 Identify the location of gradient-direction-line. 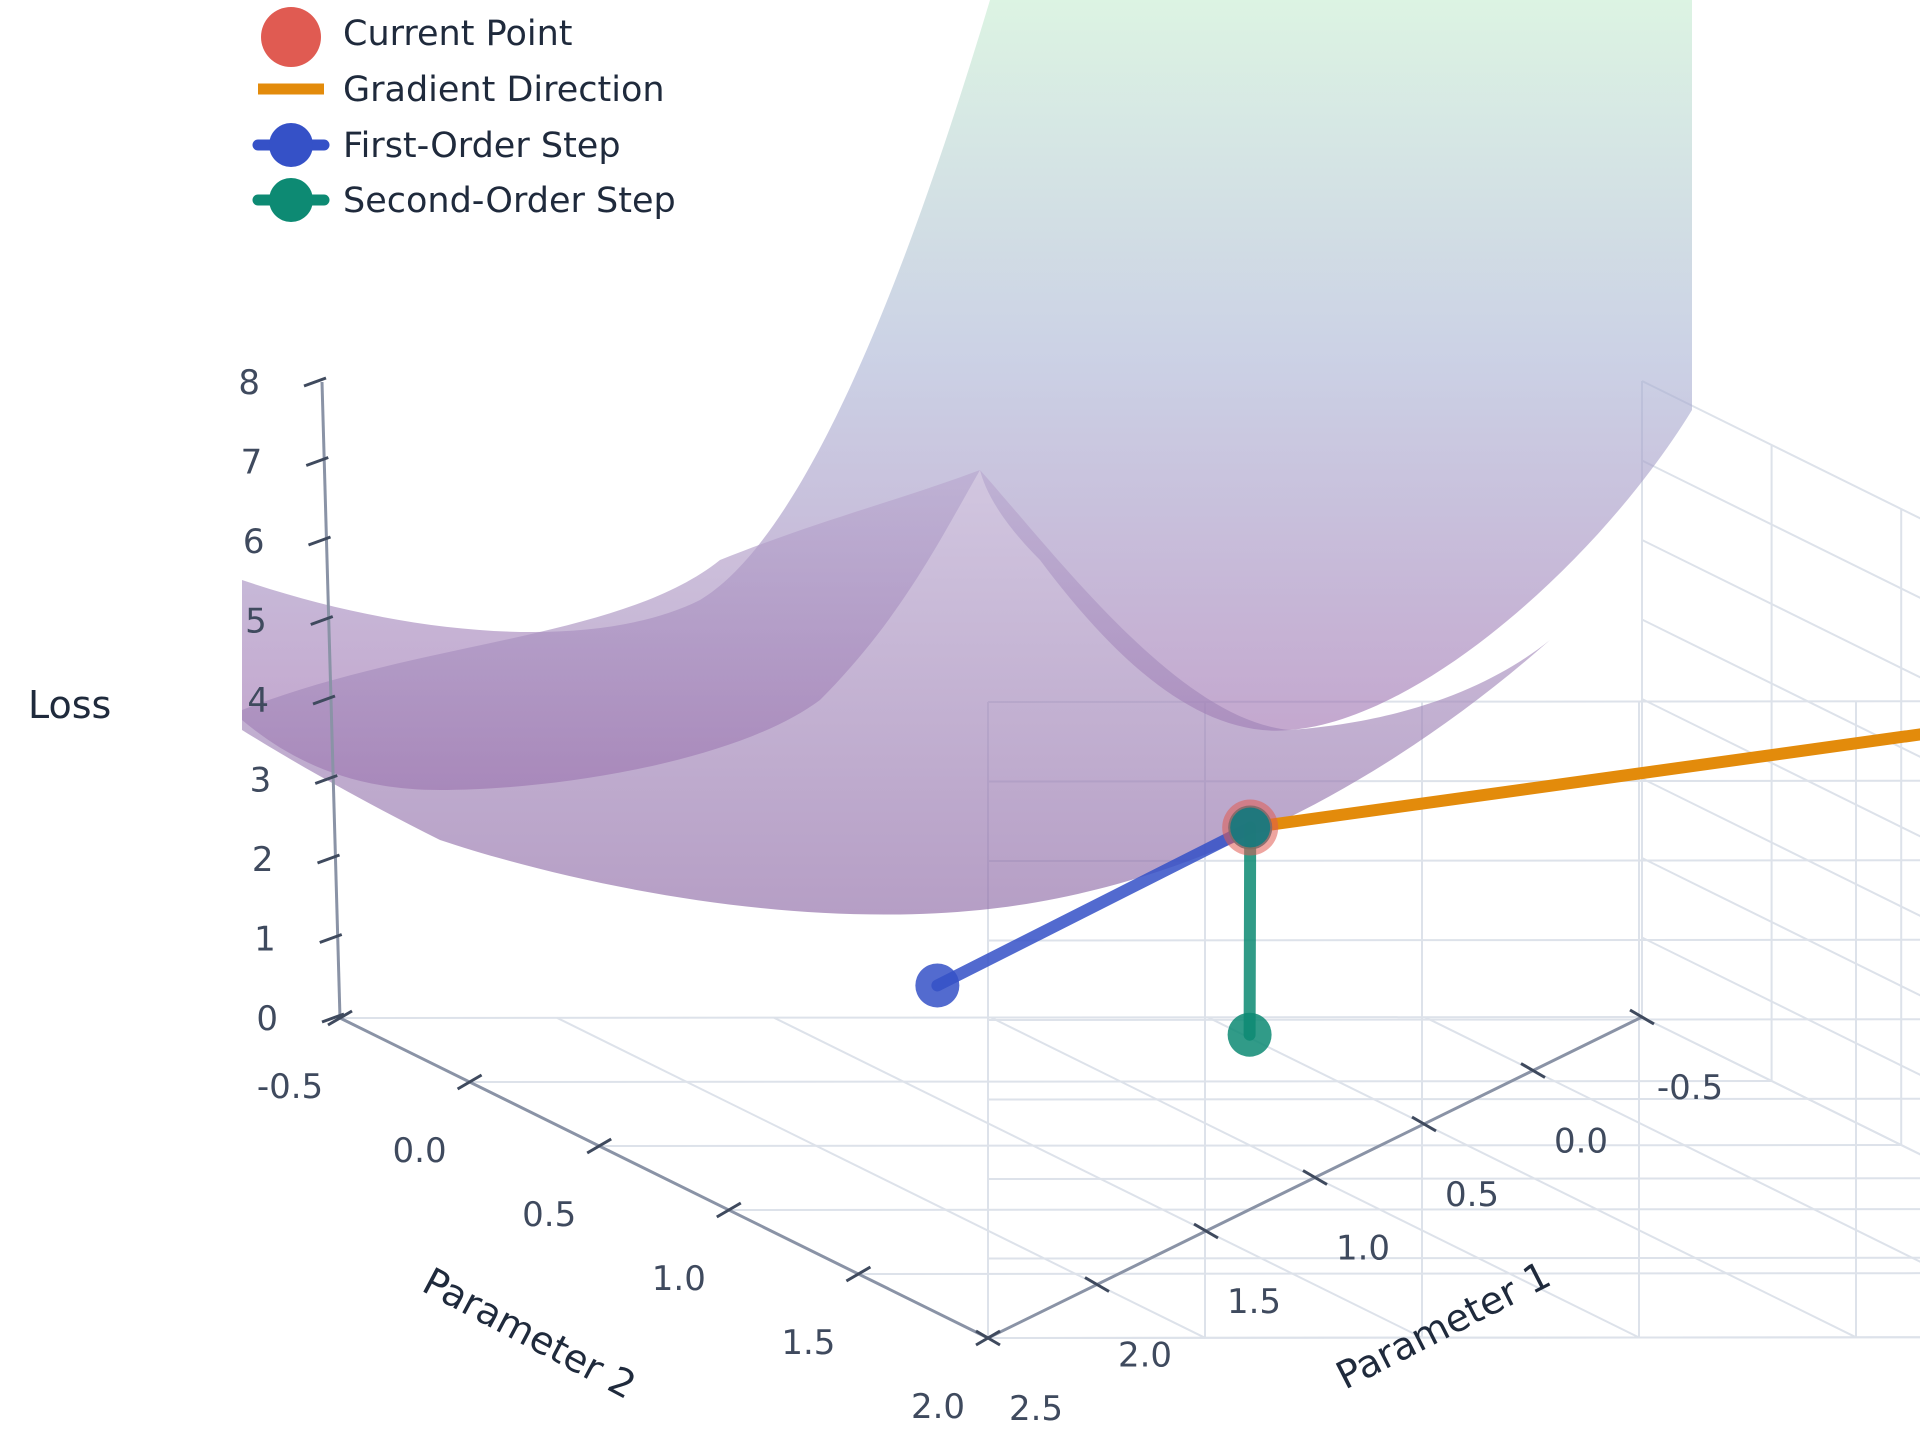
(1584, 781).